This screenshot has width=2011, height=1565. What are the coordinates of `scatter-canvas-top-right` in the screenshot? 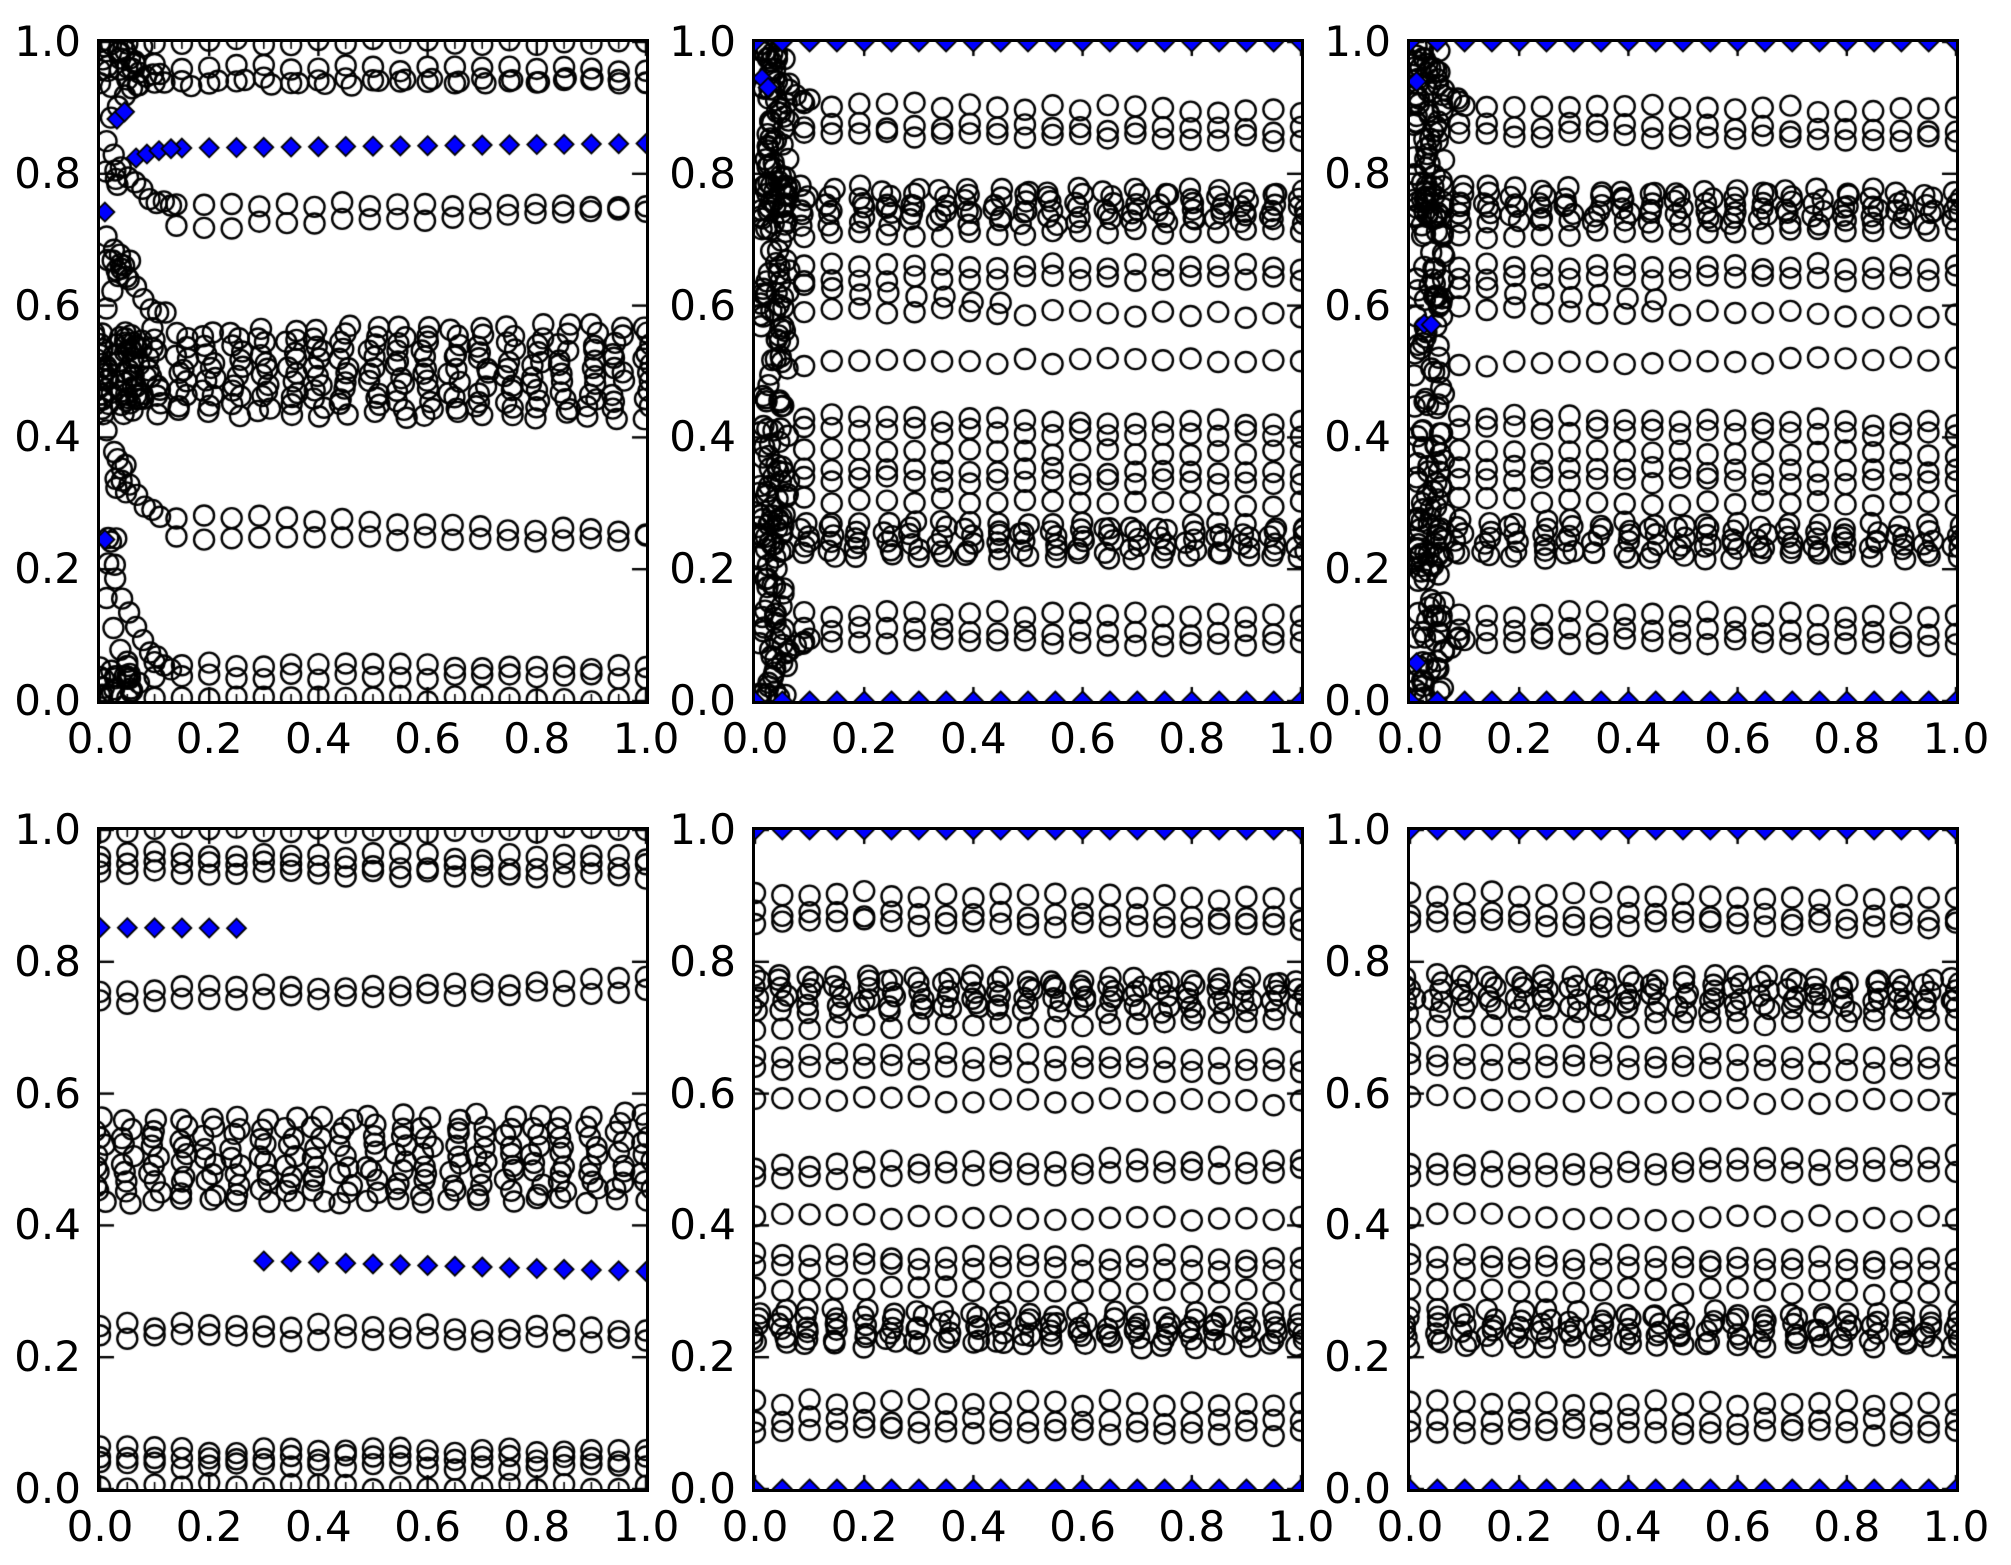 It's located at (1683, 371).